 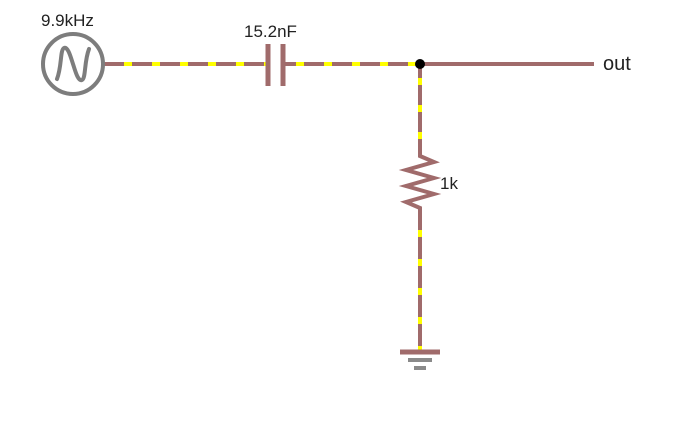 What do you see at coordinates (420, 359) in the screenshot?
I see `ground-icon` at bounding box center [420, 359].